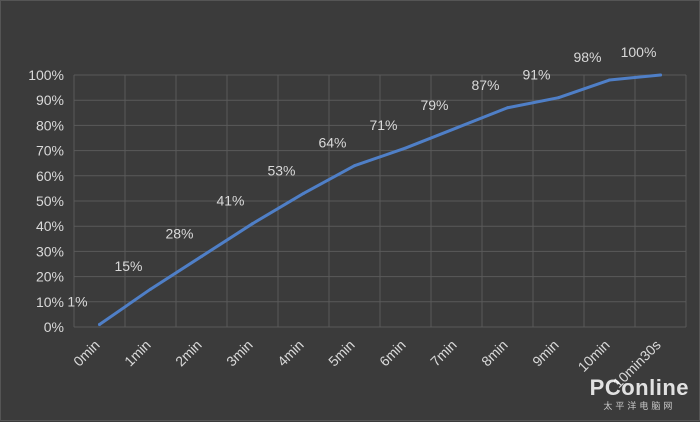 Image resolution: width=700 pixels, height=422 pixels. What do you see at coordinates (128, 266) in the screenshot?
I see `data-label: 15%` at bounding box center [128, 266].